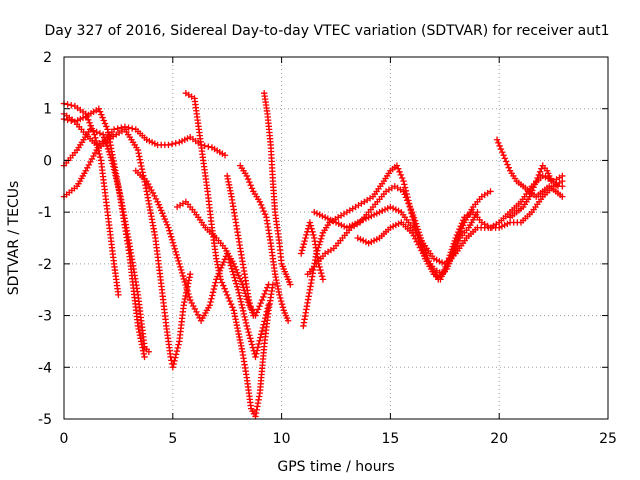  Describe the element at coordinates (45, 420) in the screenshot. I see `y-tick-label: -5` at that location.